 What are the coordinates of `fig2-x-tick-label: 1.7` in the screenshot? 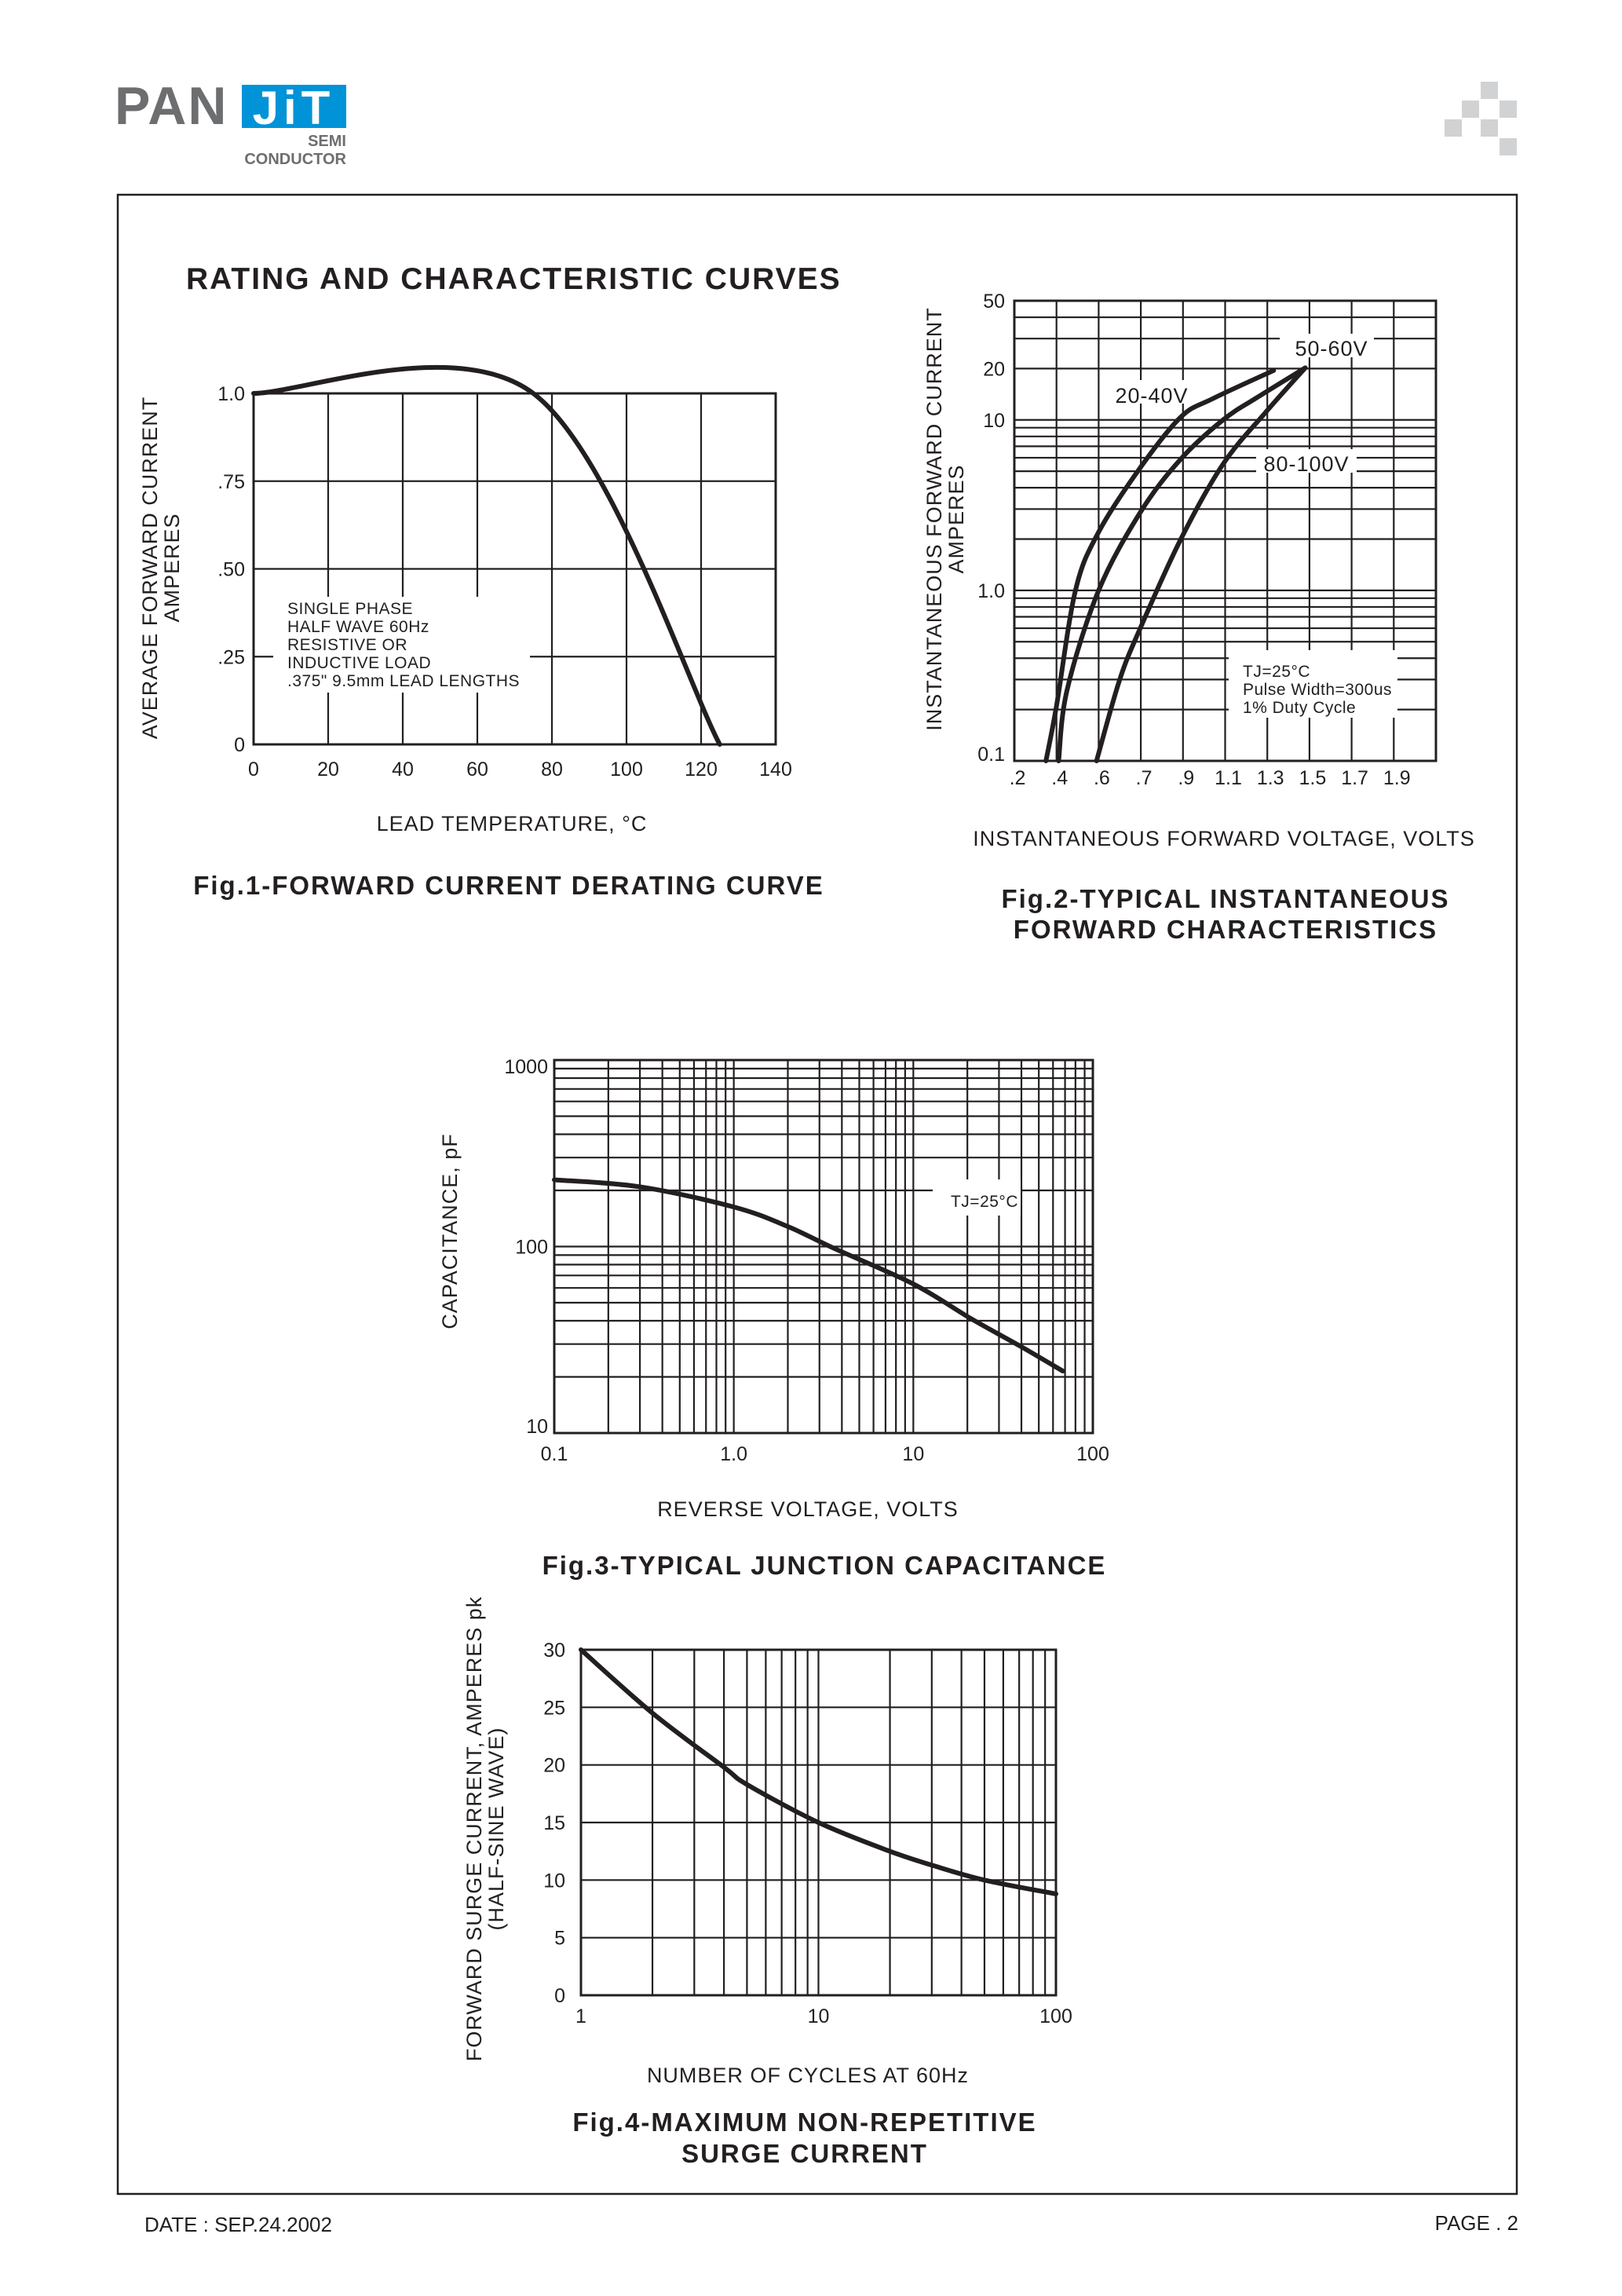 It's located at (1354, 778).